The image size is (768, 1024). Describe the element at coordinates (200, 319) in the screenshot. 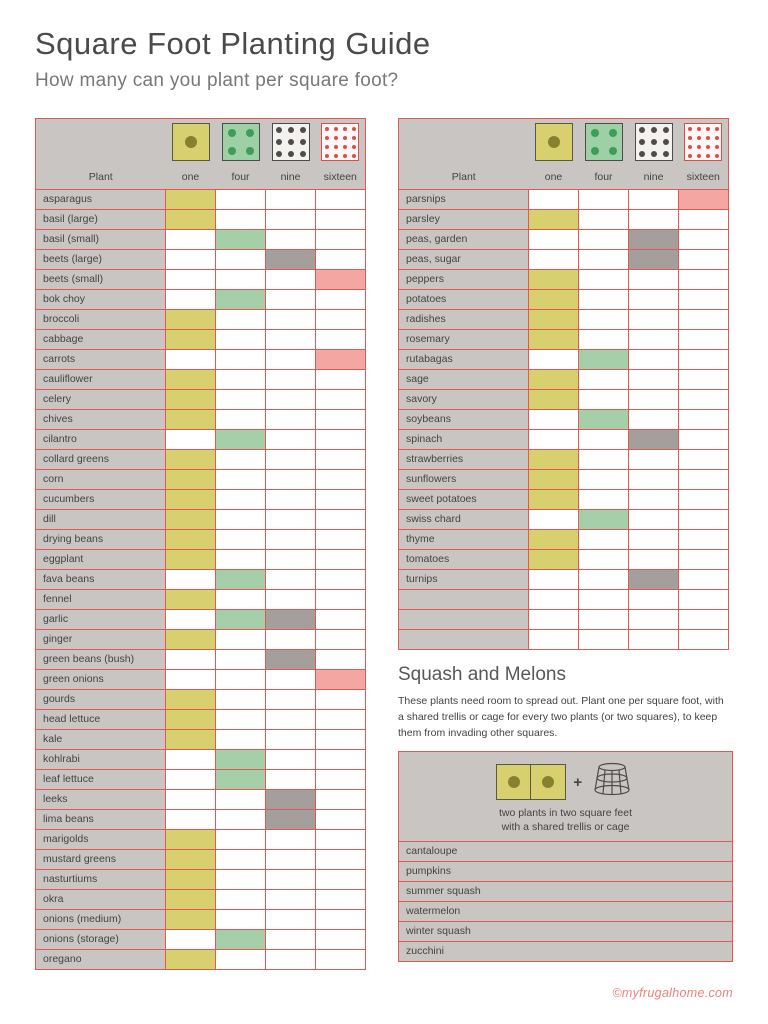

I see `plant-row: broccoli` at that location.